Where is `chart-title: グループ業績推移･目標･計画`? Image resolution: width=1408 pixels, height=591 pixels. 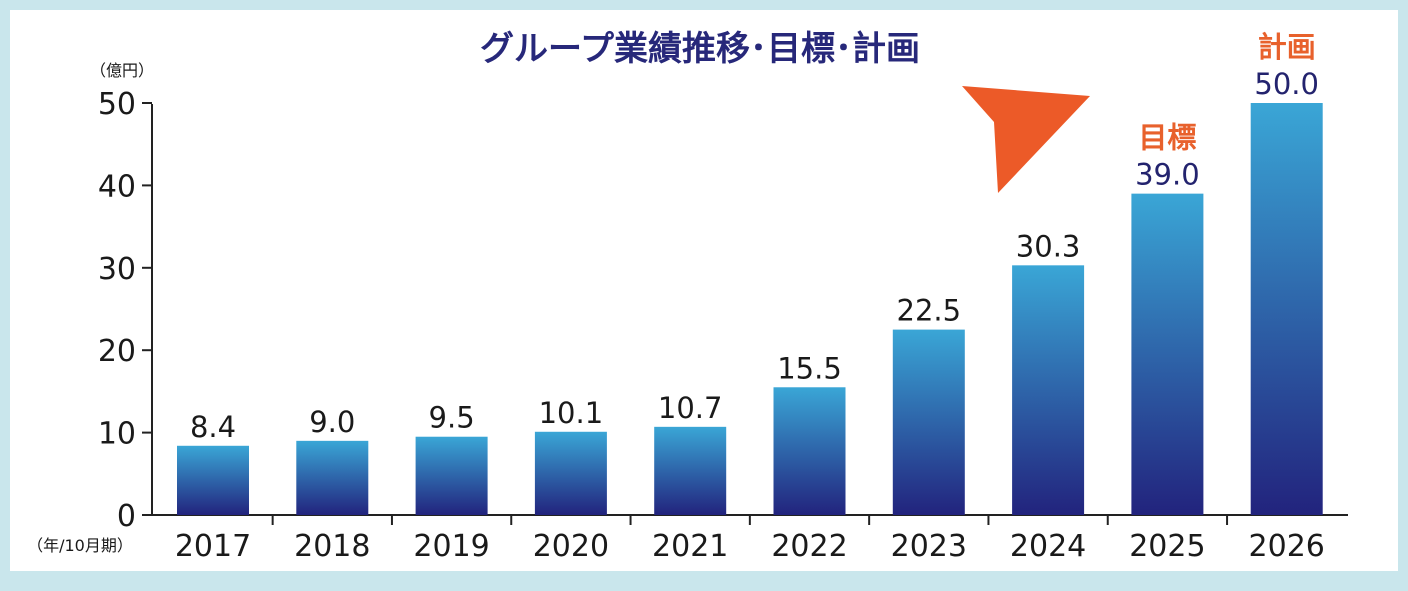 chart-title: グループ業績推移･目標･計画 is located at coordinates (700, 49).